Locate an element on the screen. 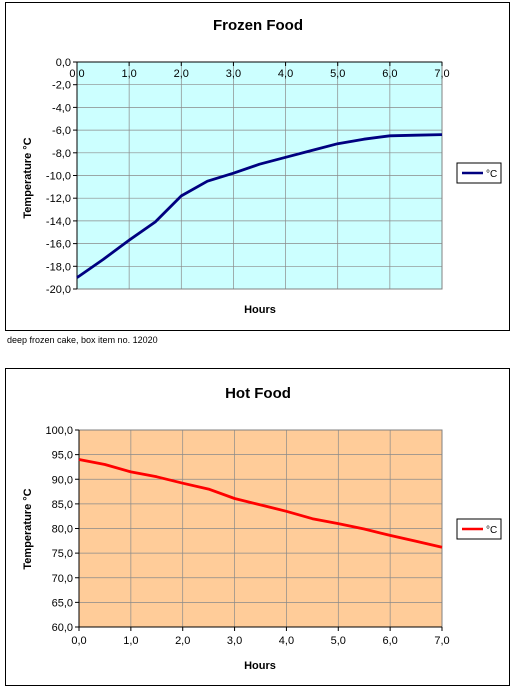 The image size is (515, 690). y-tick-label: 80,0 is located at coordinates (62, 530).